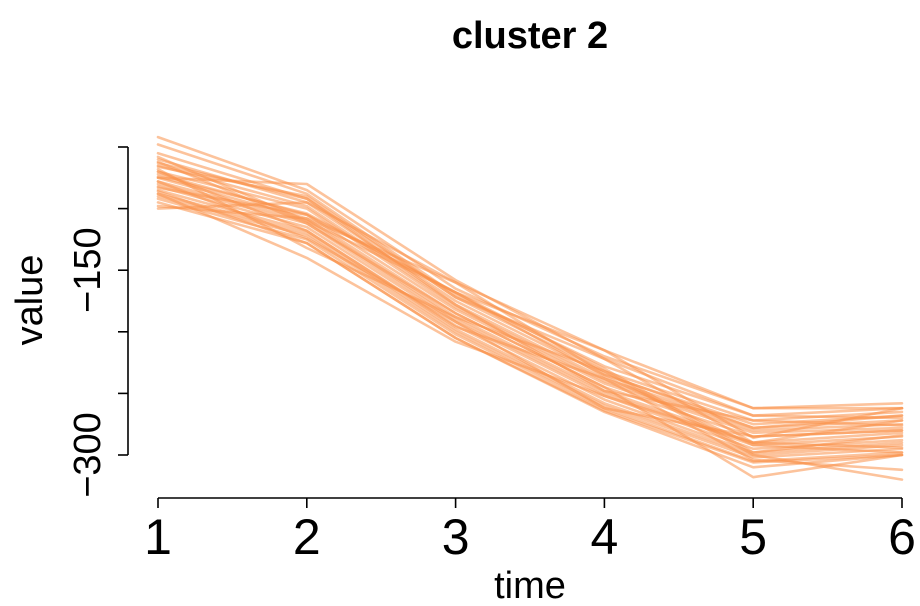 Image resolution: width=920 pixels, height=606 pixels. What do you see at coordinates (88, 270) in the screenshot?
I see `y-tick-label: −150` at bounding box center [88, 270].